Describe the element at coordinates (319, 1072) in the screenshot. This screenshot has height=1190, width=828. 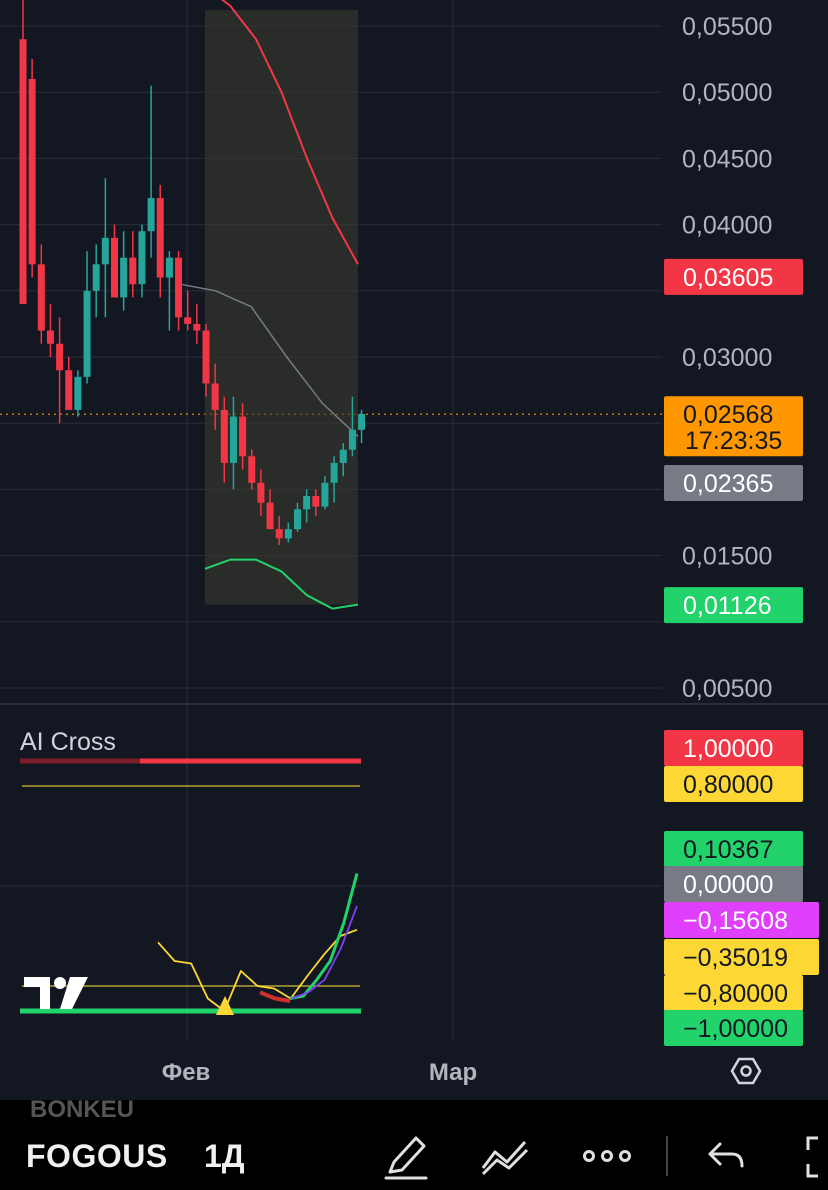
I see `time-axis: Фев Мар` at that location.